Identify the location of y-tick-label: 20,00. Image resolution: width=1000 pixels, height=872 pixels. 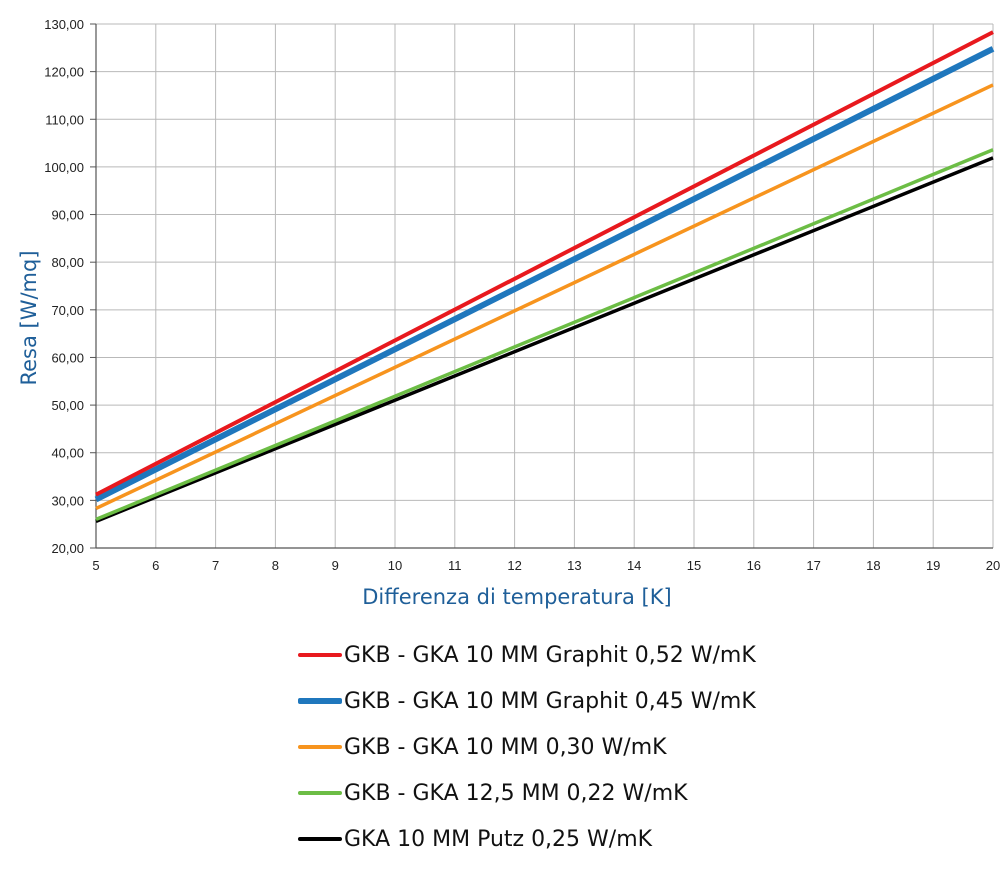
(67, 548).